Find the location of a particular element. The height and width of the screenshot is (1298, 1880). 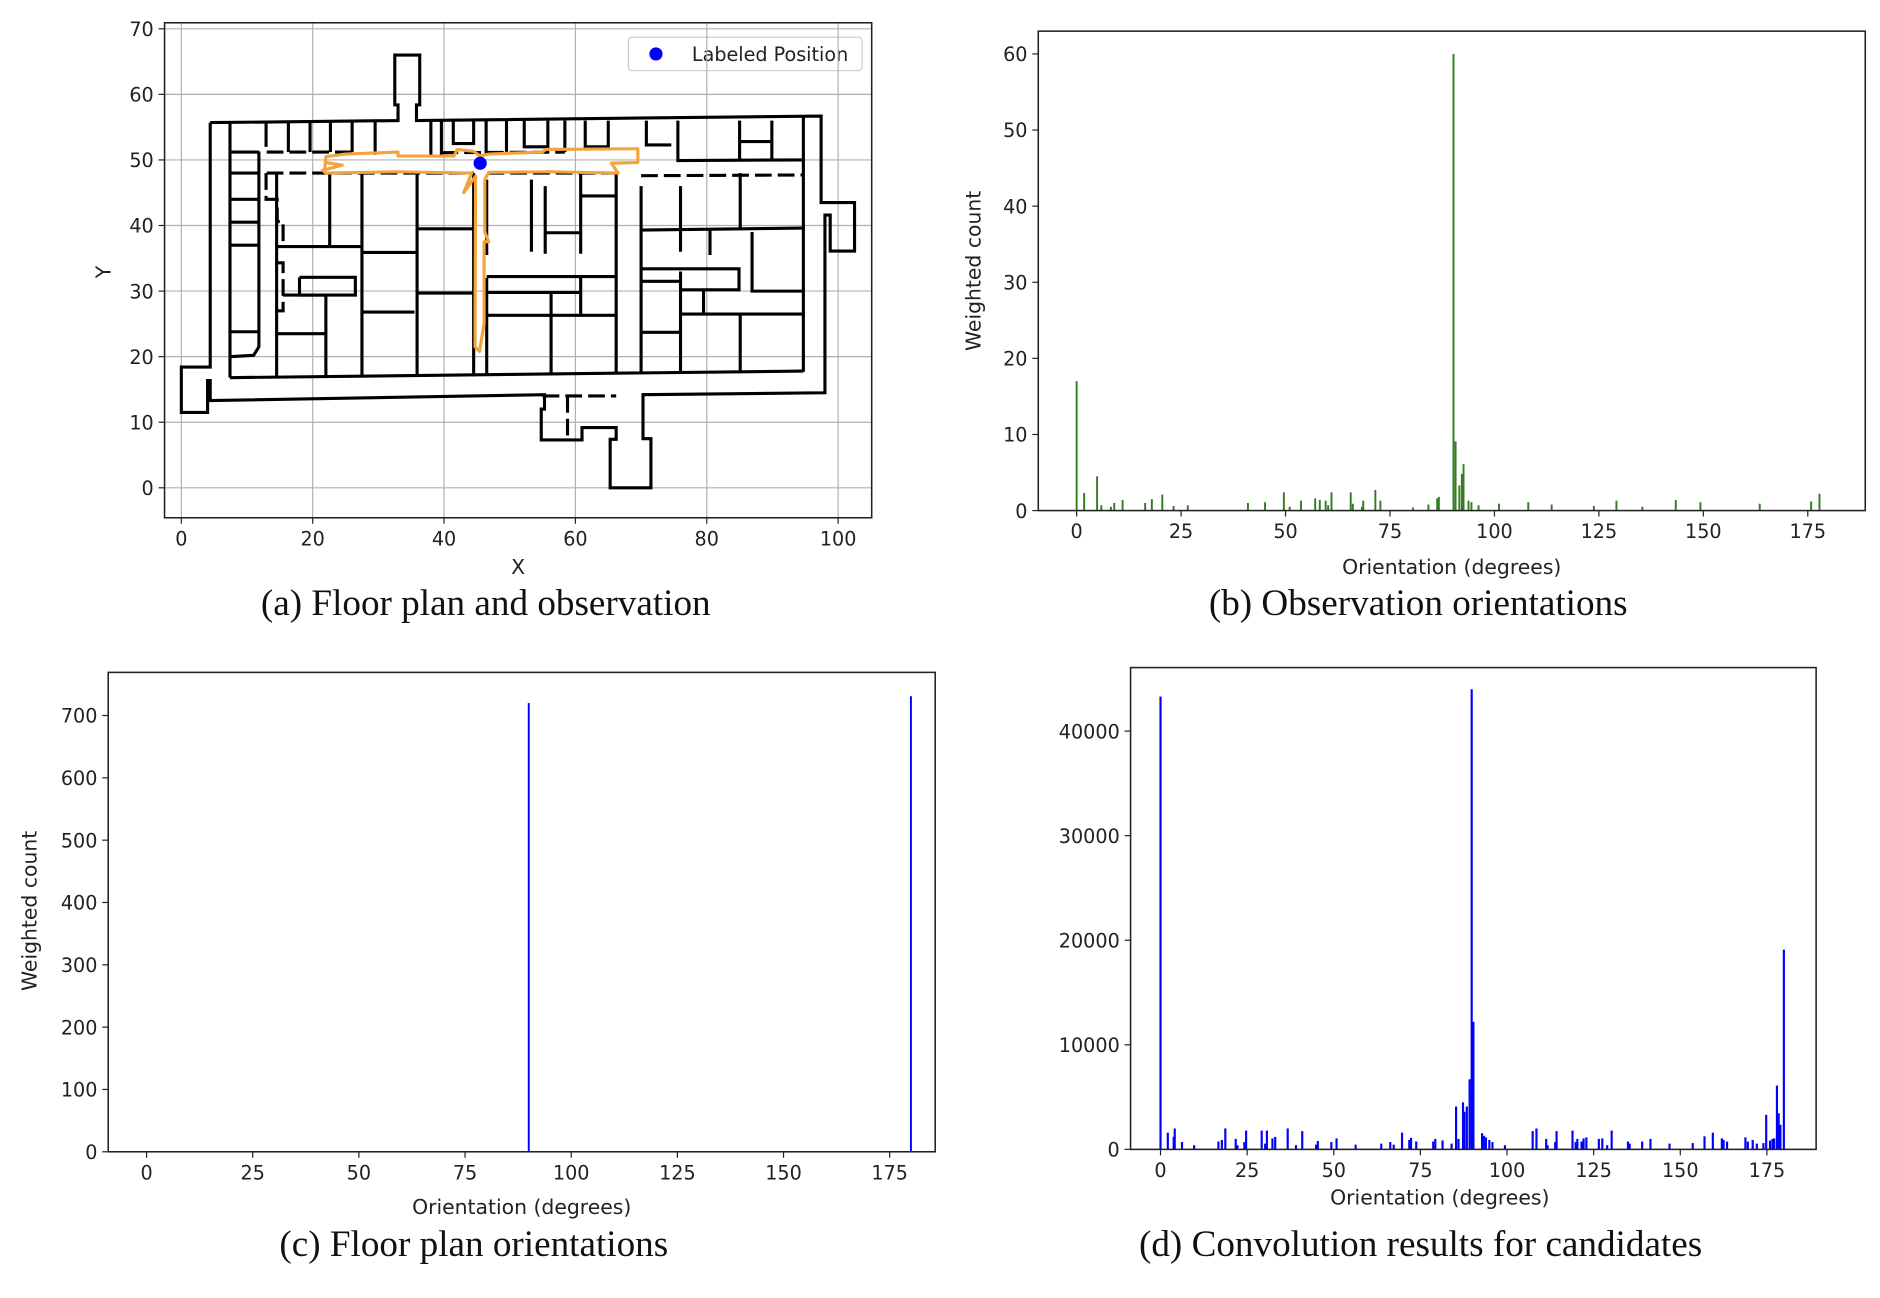

x-tick-label: 75 is located at coordinates (465, 1172).